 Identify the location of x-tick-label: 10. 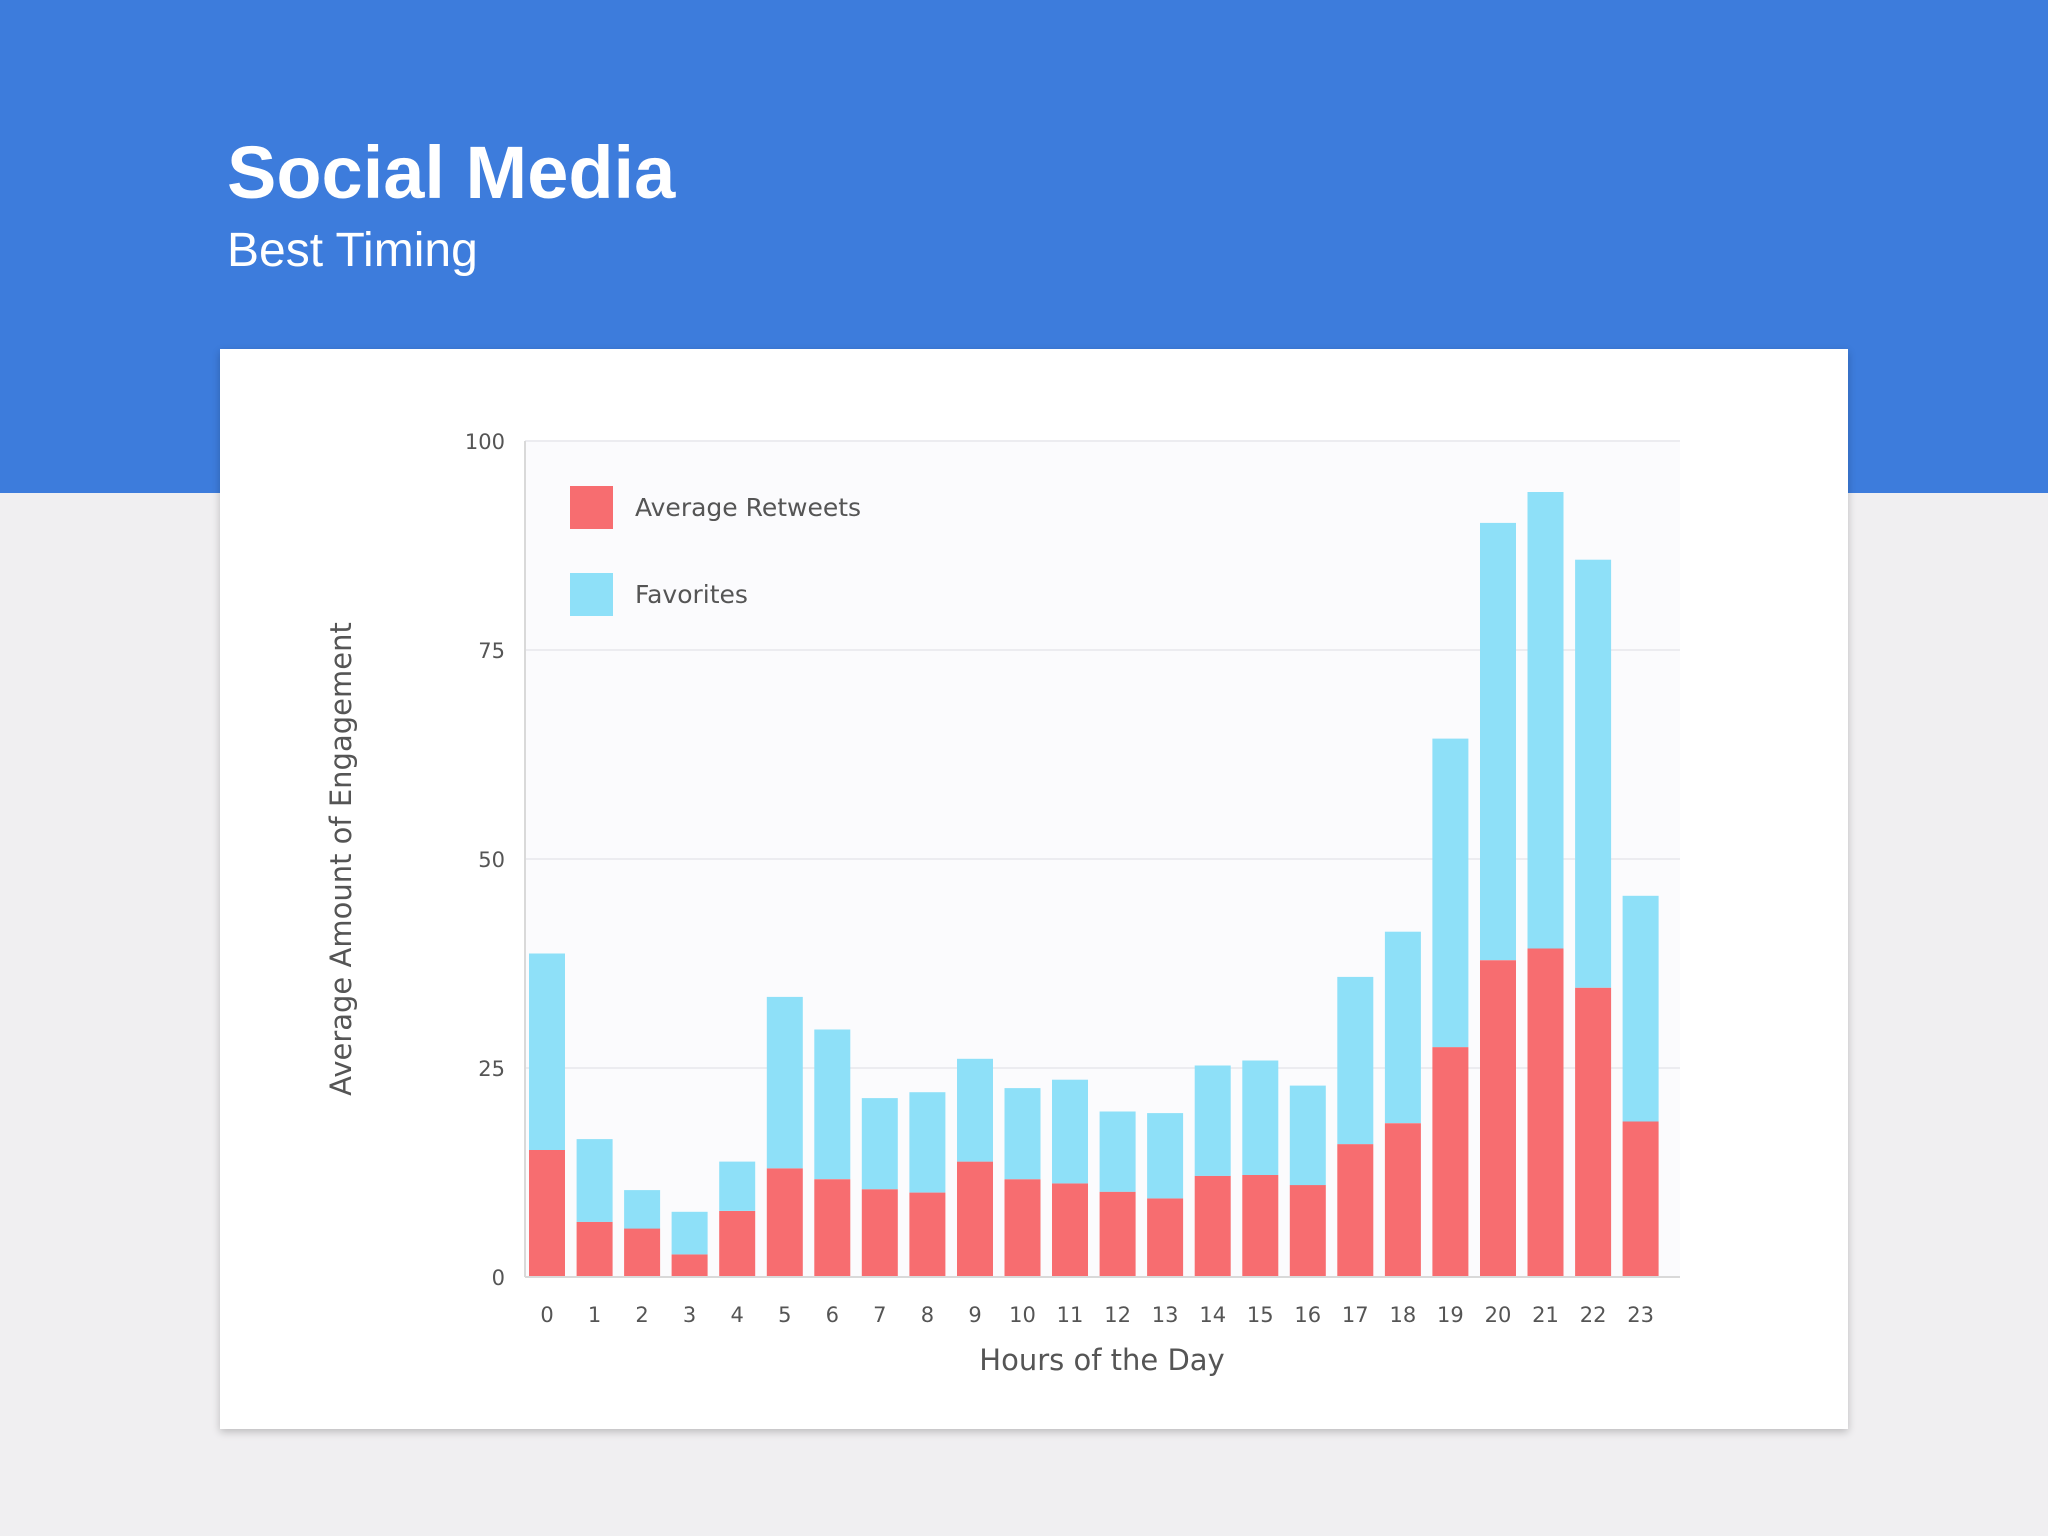
(1022, 1315).